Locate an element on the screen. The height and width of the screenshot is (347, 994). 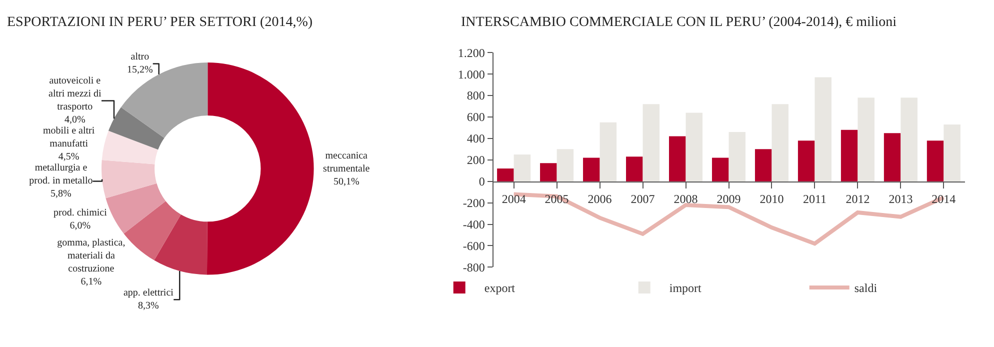
y-tick-label: -800 is located at coordinates (473, 267).